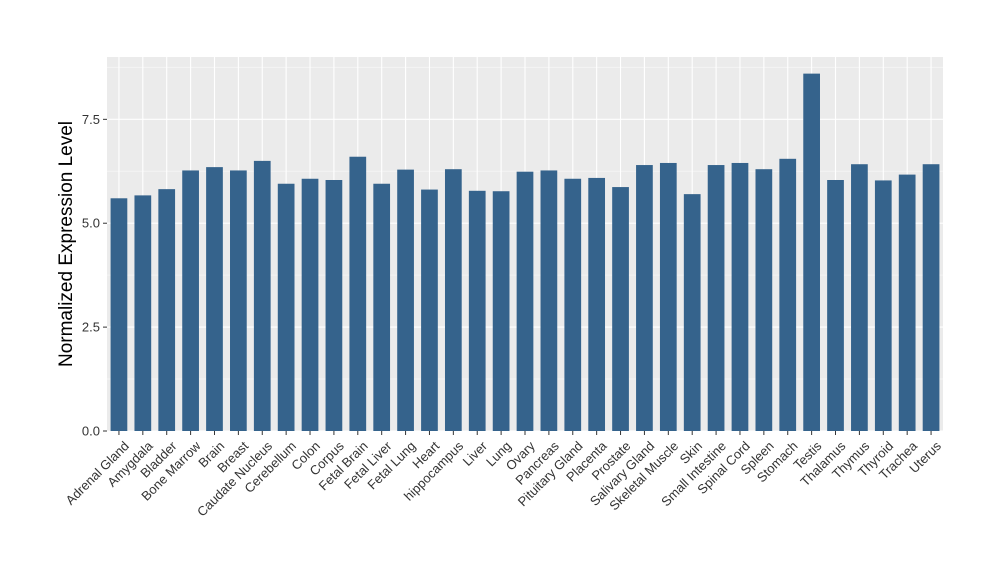 The width and height of the screenshot is (1000, 580). Describe the element at coordinates (94, 275) in the screenshot. I see `y-axis: 0.0 2.5 5.0 7.5` at that location.